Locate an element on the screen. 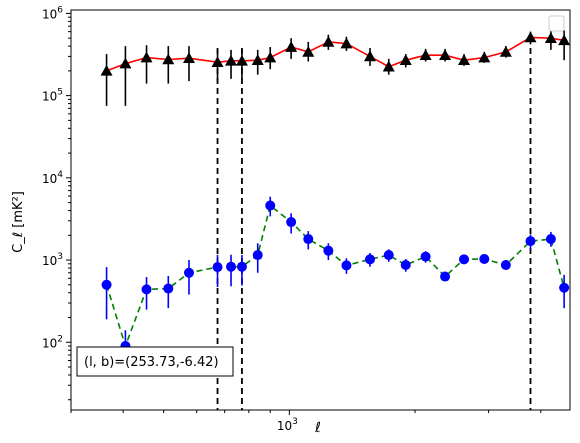 The height and width of the screenshot is (443, 580). y-axis-label: C_ℓ [mK²] is located at coordinates (18, 222).